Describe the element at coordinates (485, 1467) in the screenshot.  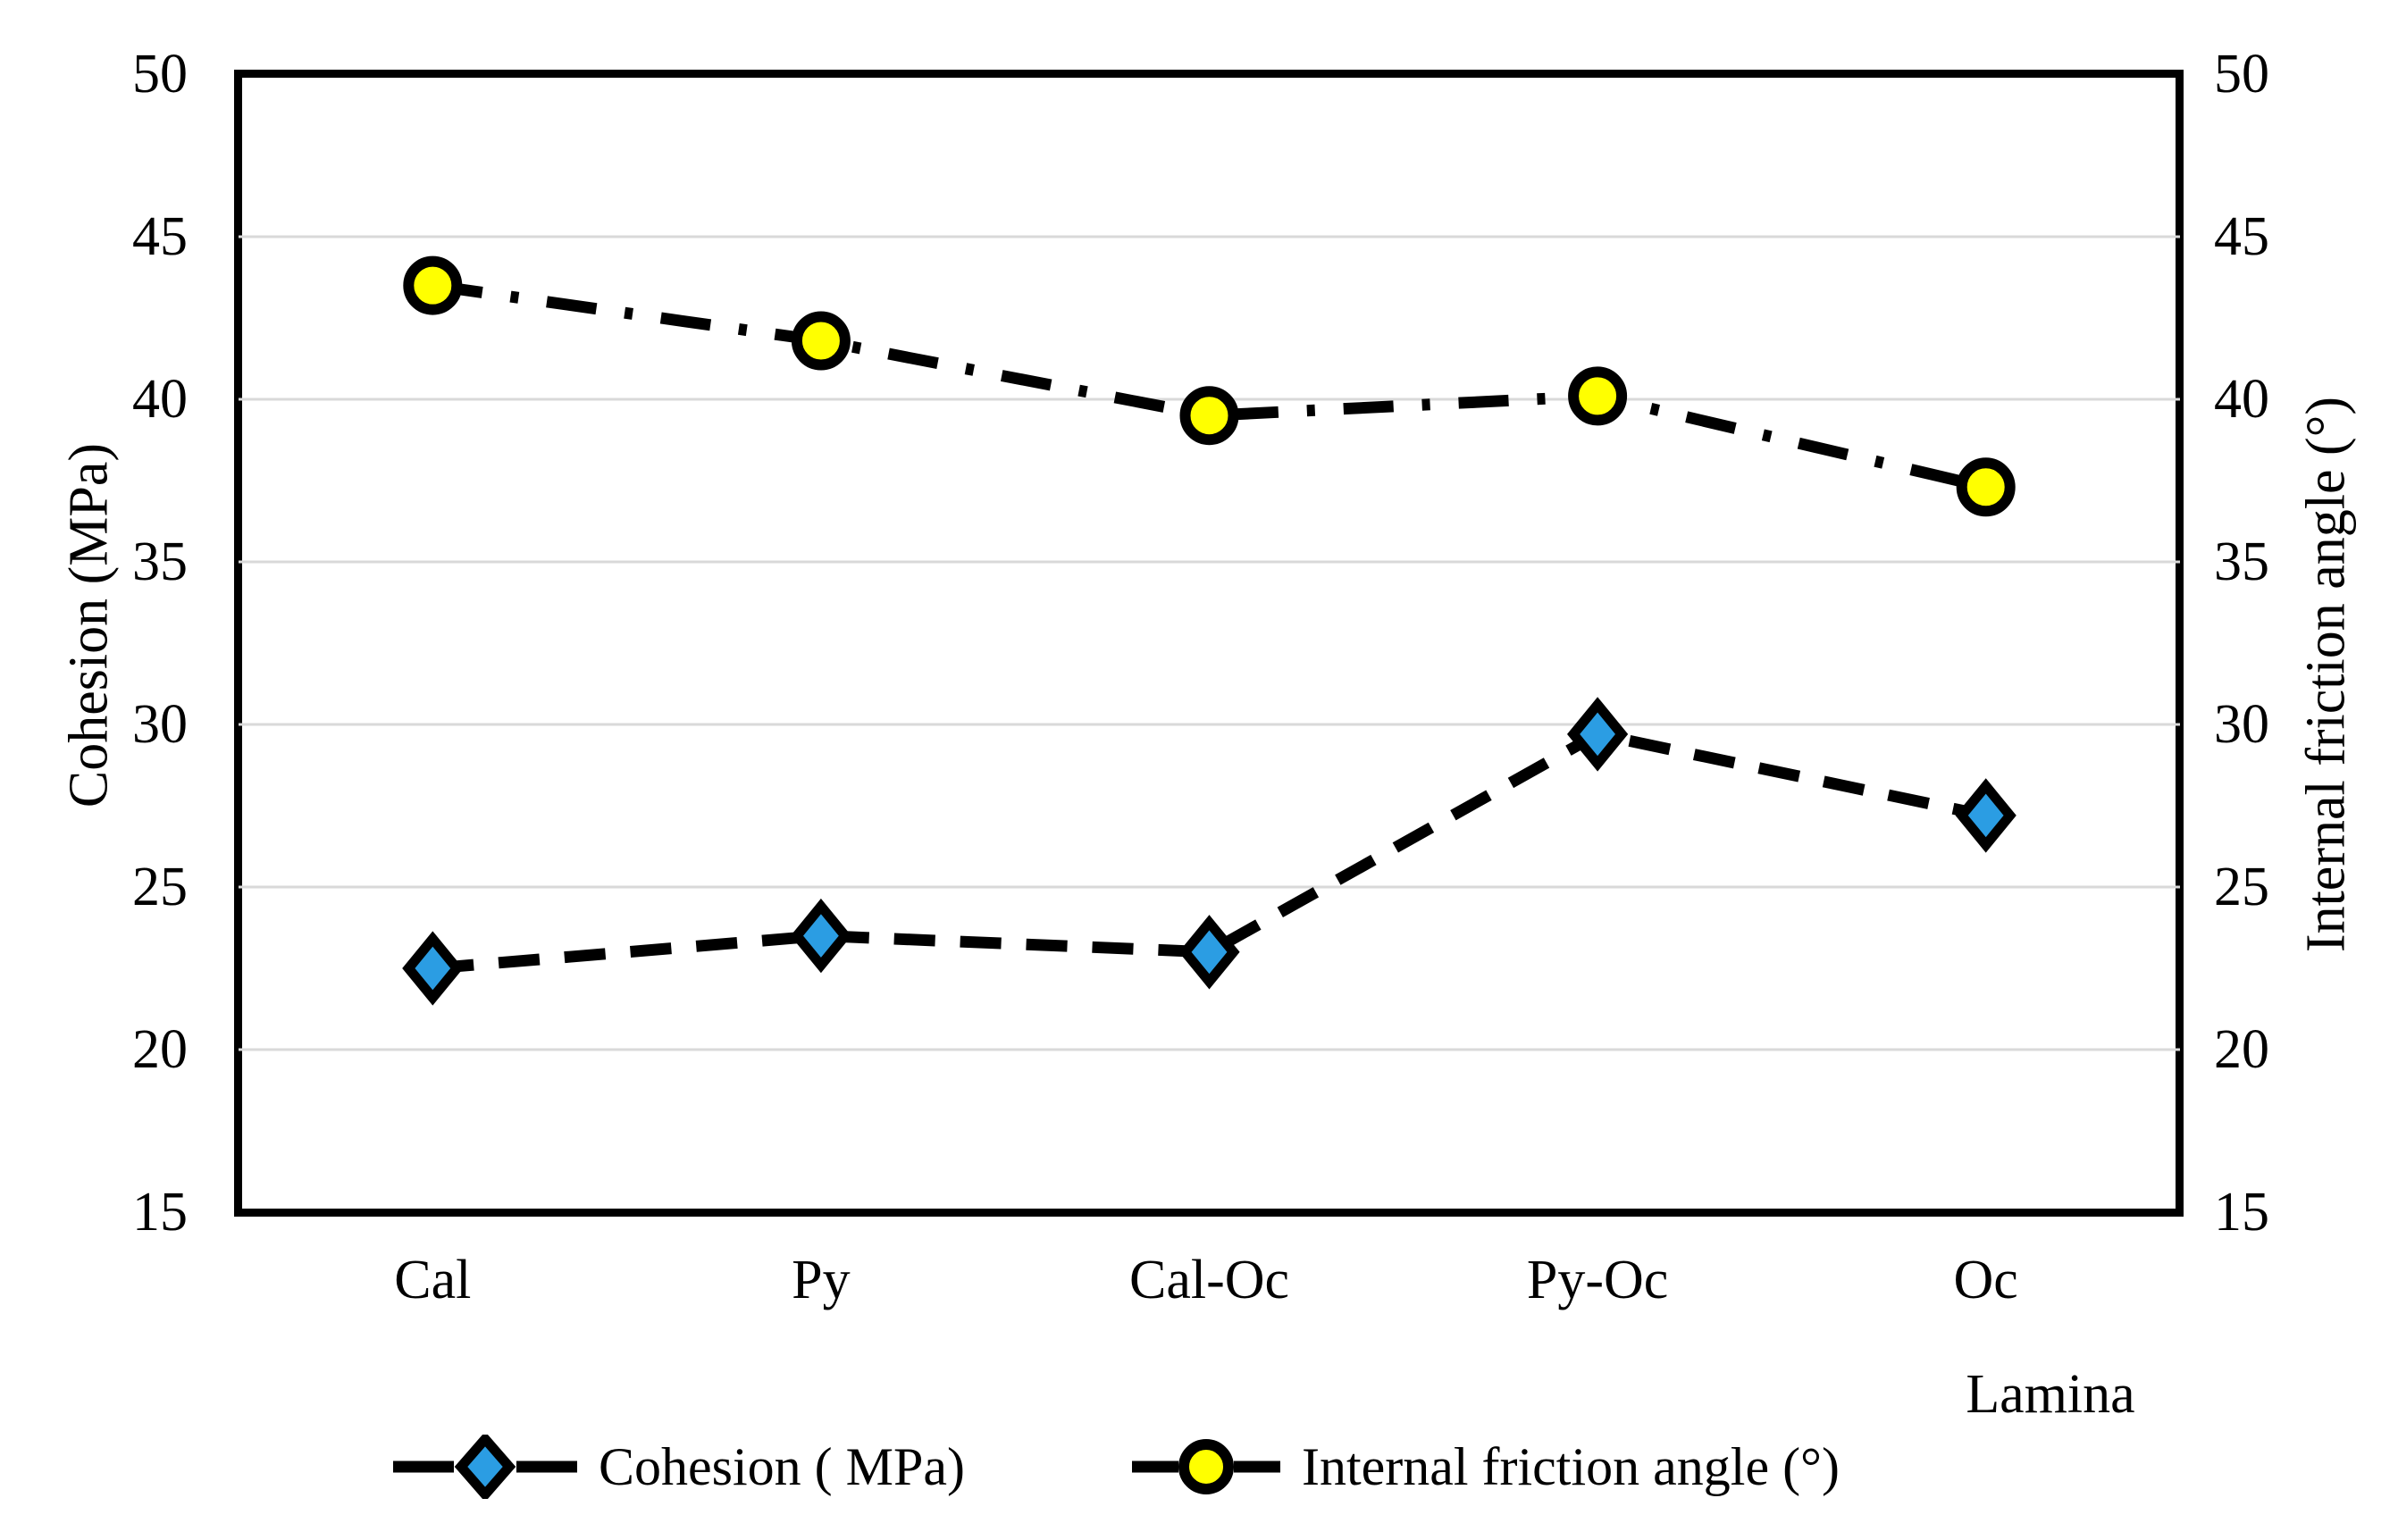
I see `cohesion-legend-marker-icon` at that location.